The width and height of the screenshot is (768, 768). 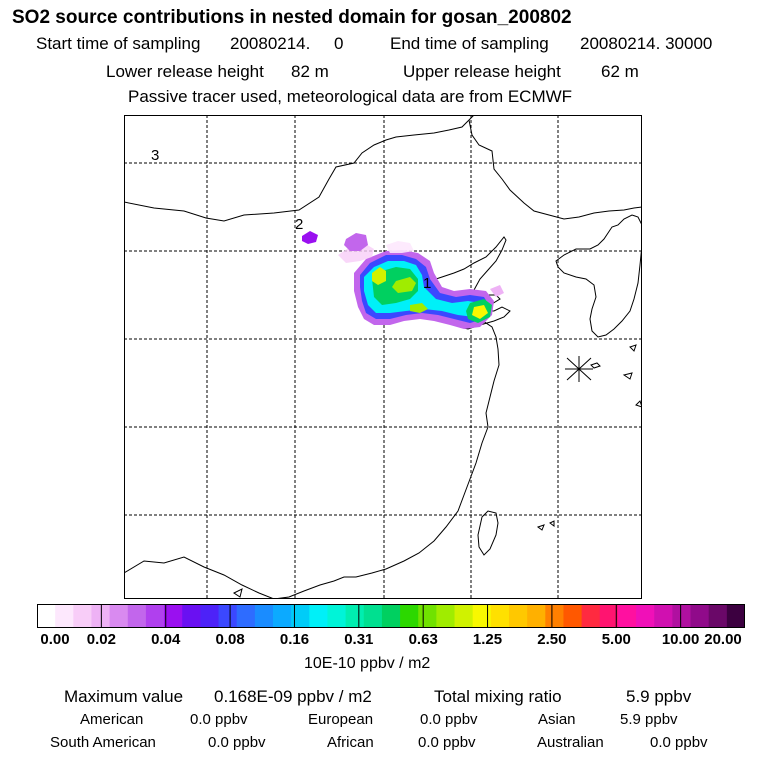 What do you see at coordinates (199, 577) in the screenshot?
I see `south-china-coast` at bounding box center [199, 577].